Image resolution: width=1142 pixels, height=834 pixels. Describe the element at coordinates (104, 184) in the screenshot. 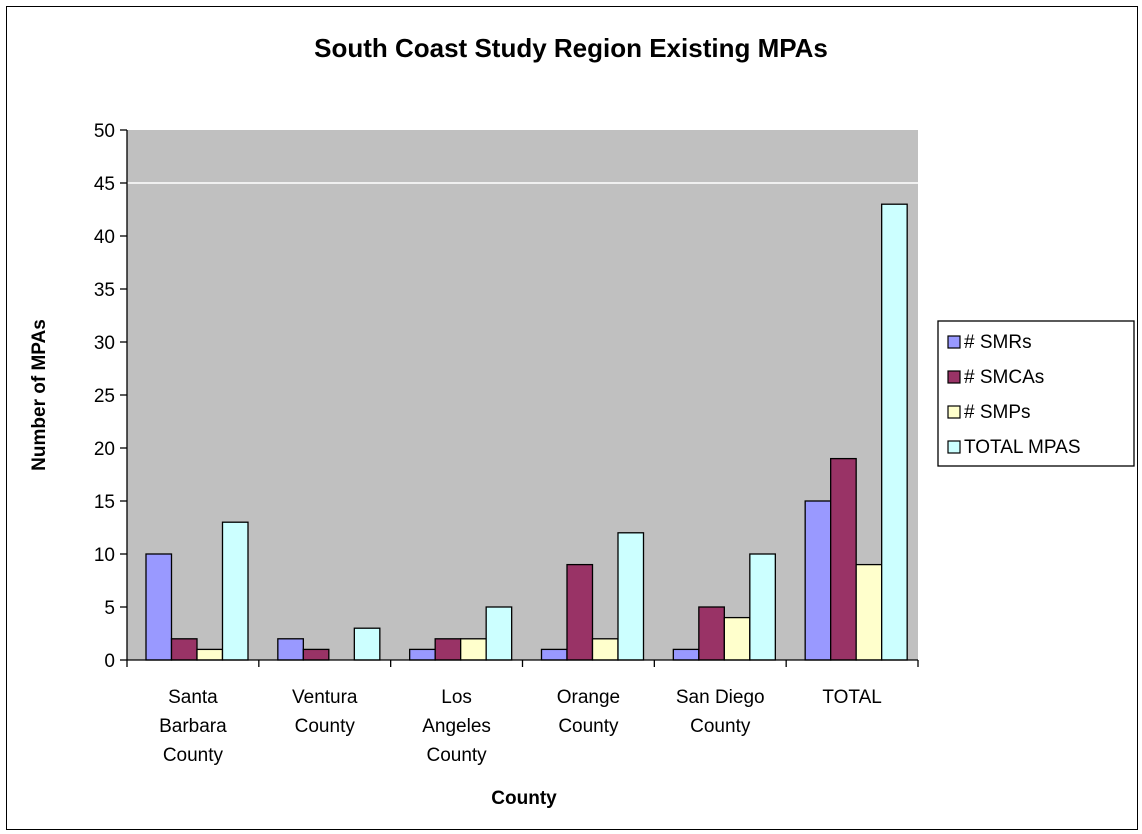

I see `y-tick-label: 45` at that location.